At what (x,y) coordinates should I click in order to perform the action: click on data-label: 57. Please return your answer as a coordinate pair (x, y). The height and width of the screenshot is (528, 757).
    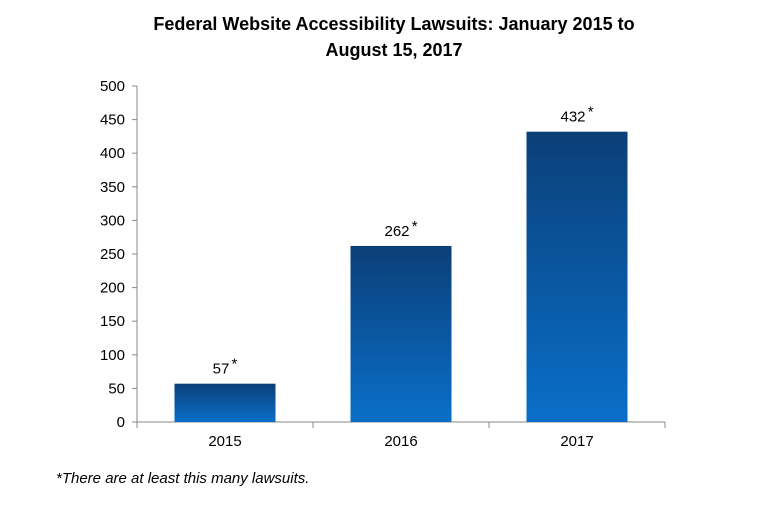
    Looking at the image, I should click on (221, 369).